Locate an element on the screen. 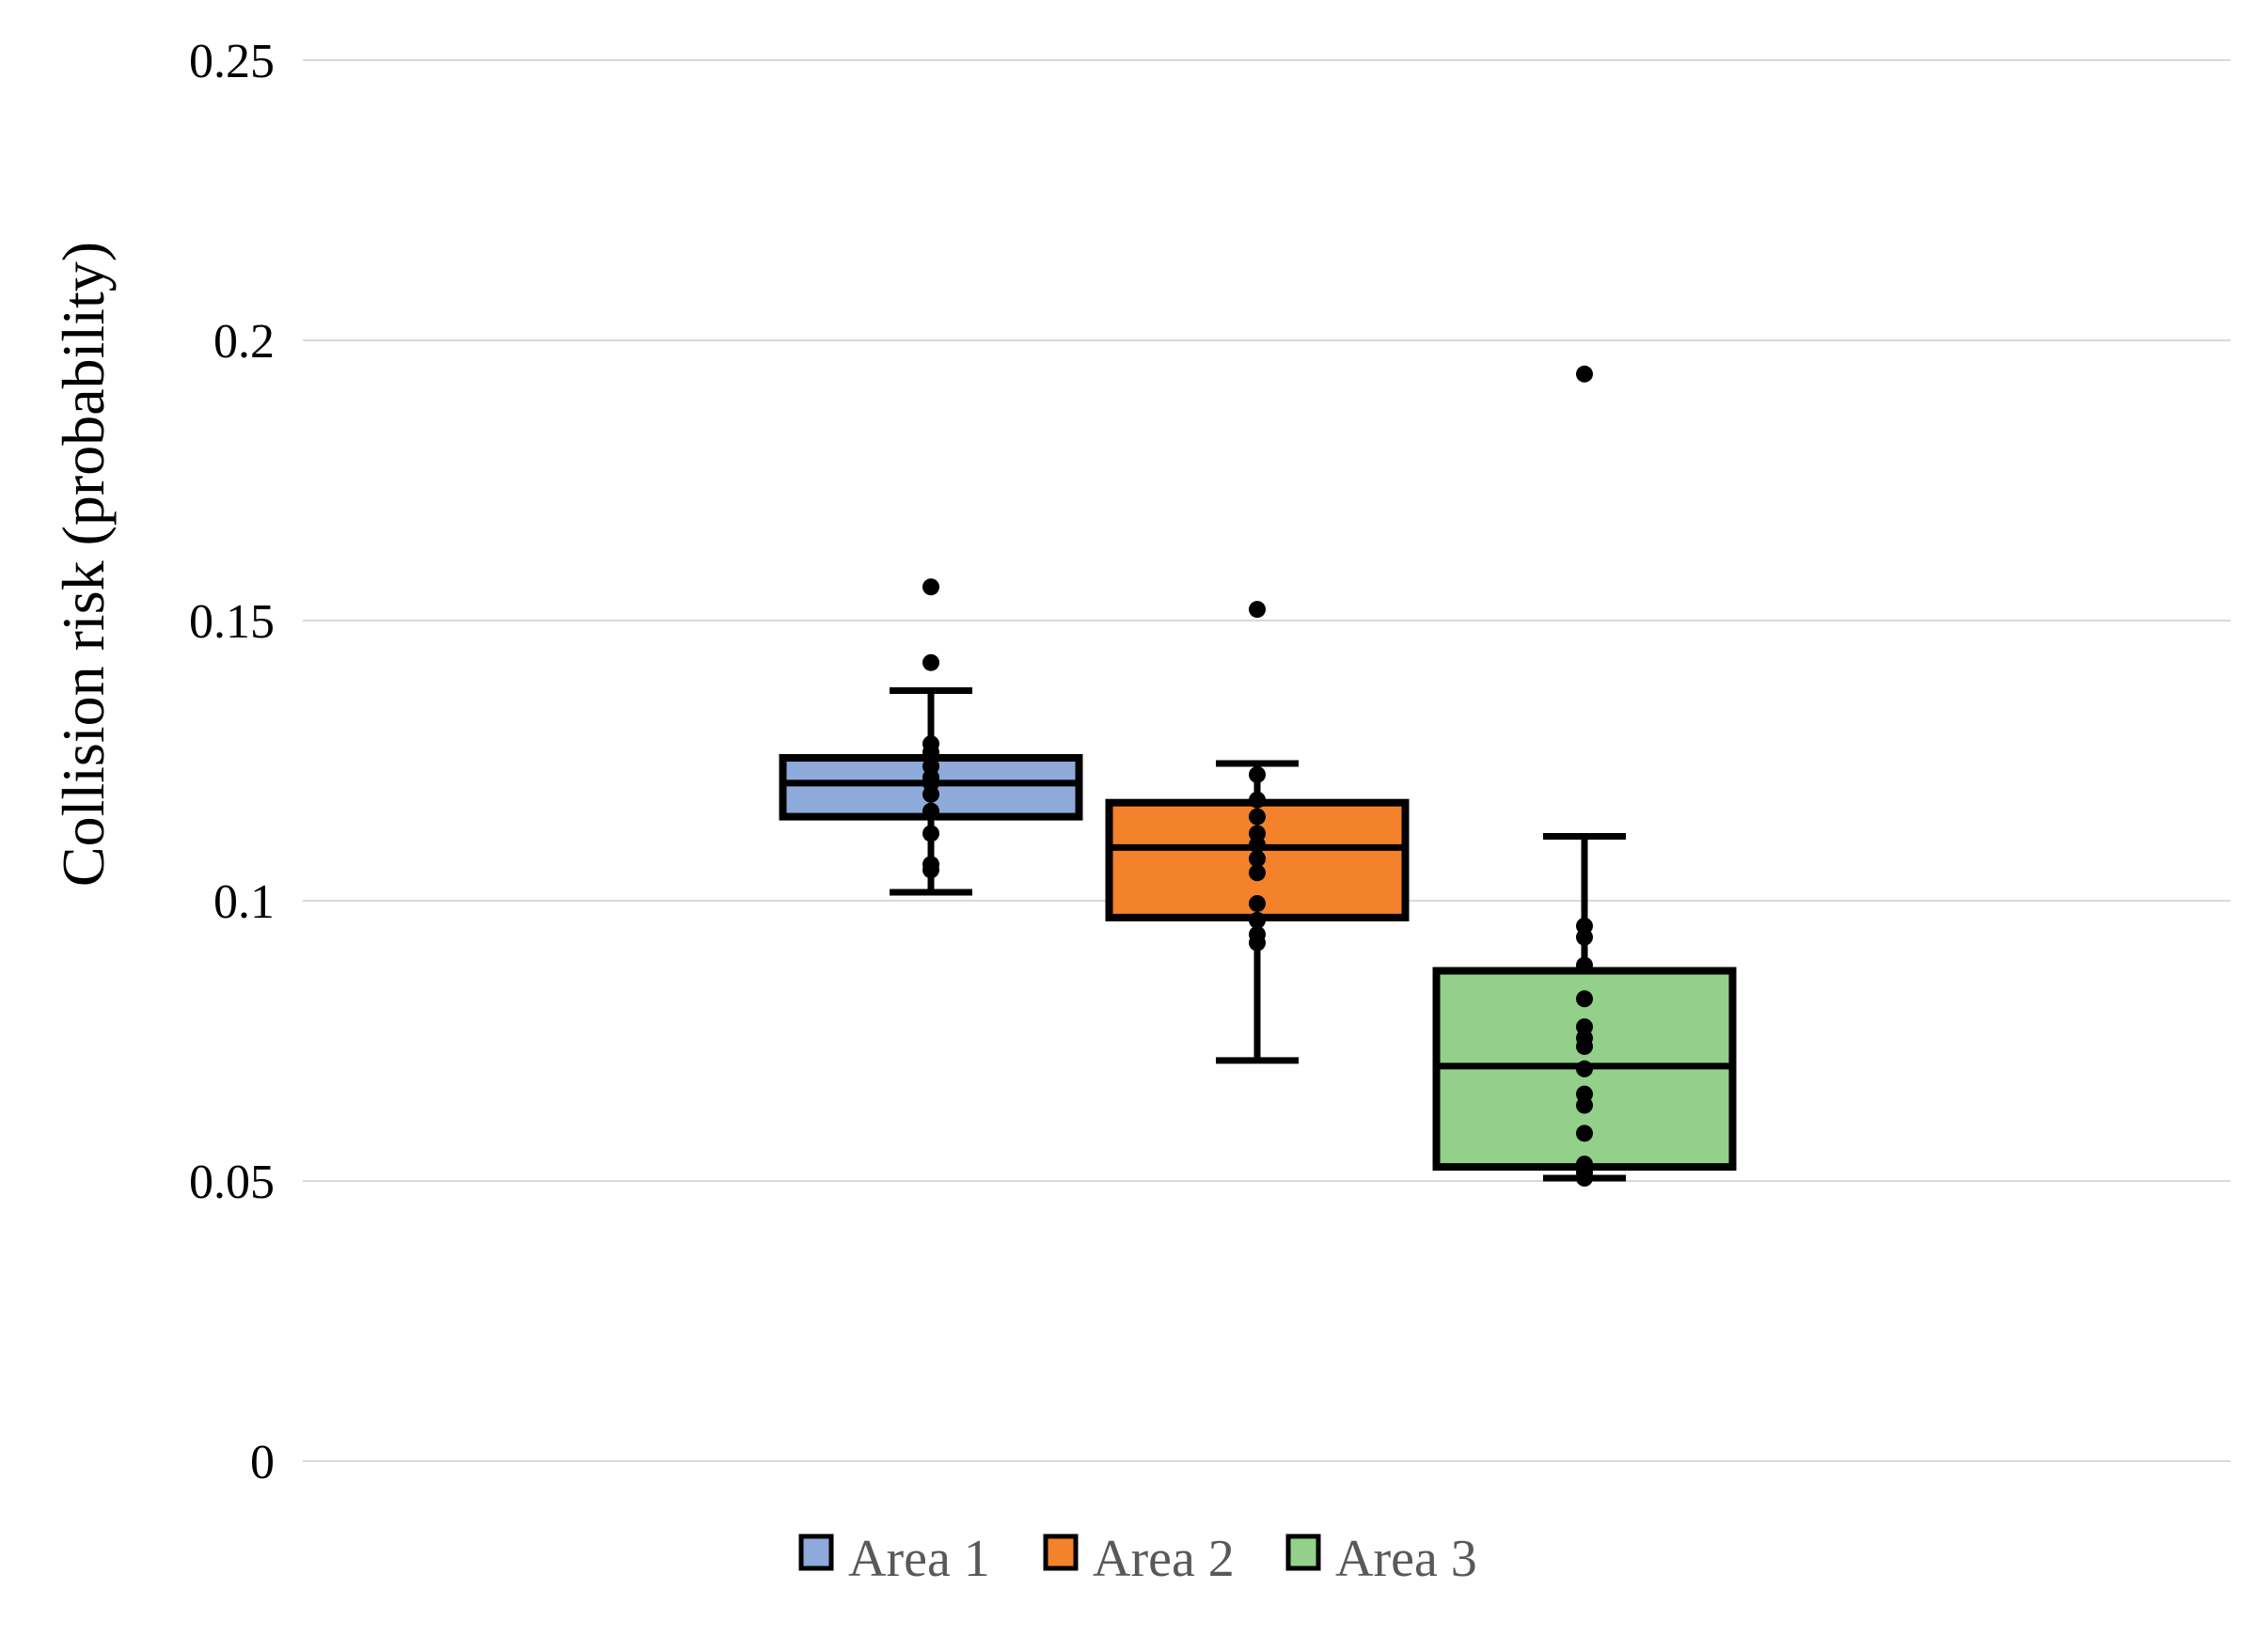 The height and width of the screenshot is (1652, 2254). legend: Area 1 Area 2 Area 3 is located at coordinates (1137, 1559).